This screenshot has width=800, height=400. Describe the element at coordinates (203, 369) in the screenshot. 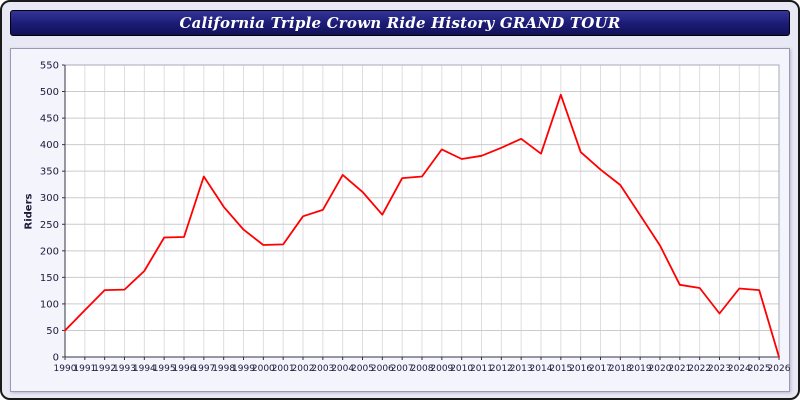

I see `svg-text: 1997` at that location.